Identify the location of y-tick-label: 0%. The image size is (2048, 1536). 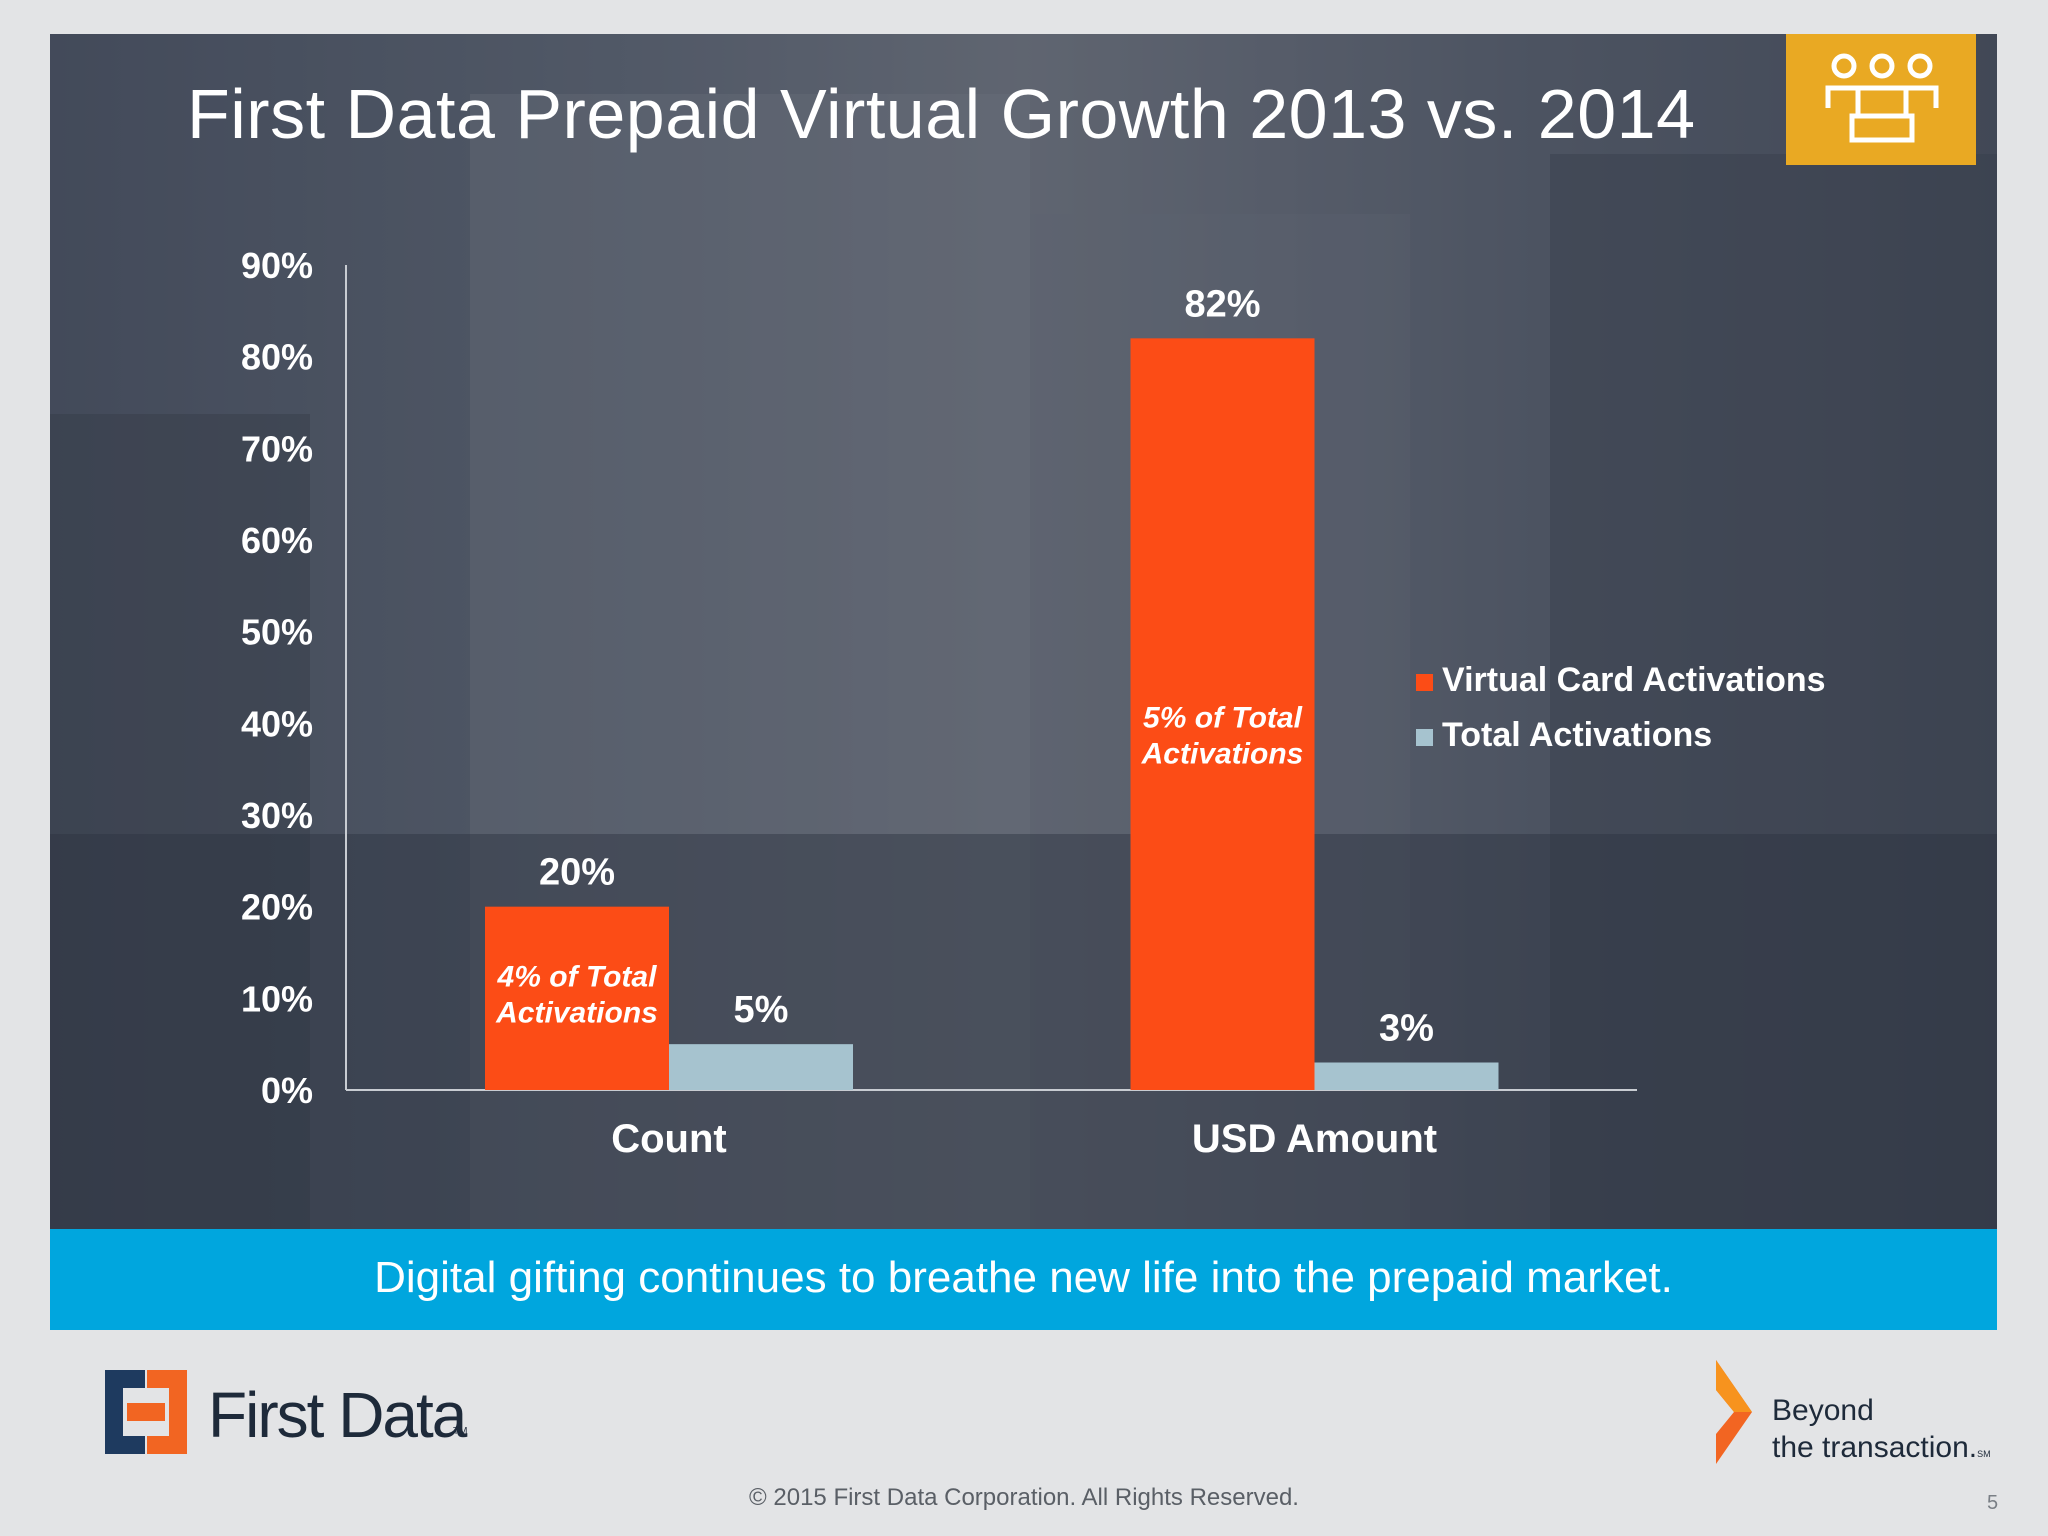
(287, 1090).